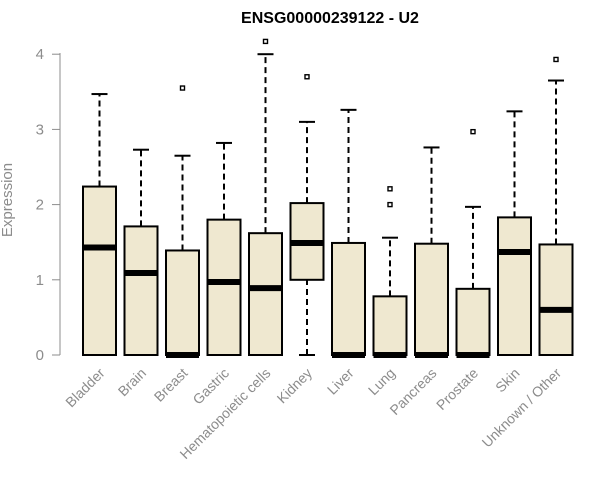 The width and height of the screenshot is (600, 500). I want to click on x-tick-label: Skin, so click(507, 380).